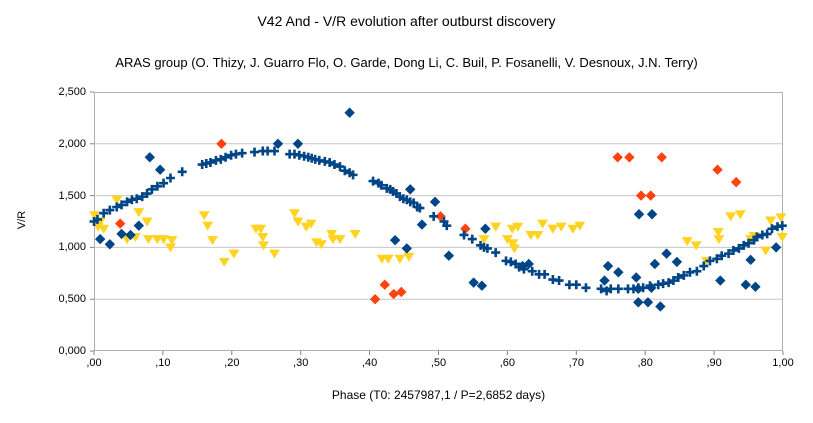  I want to click on x-tick-label: ,40, so click(369, 363).